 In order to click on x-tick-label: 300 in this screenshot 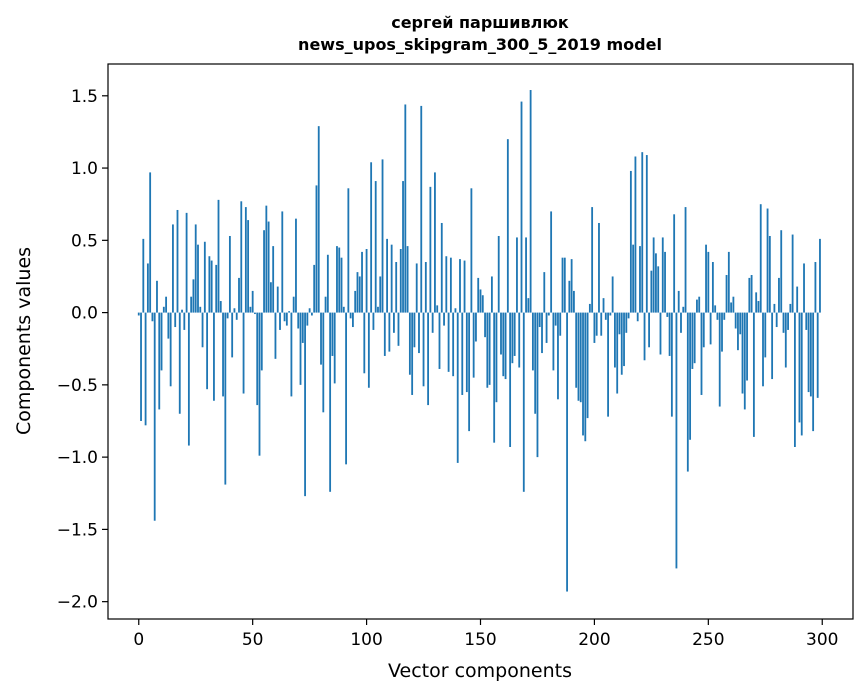, I will do `click(822, 640)`.